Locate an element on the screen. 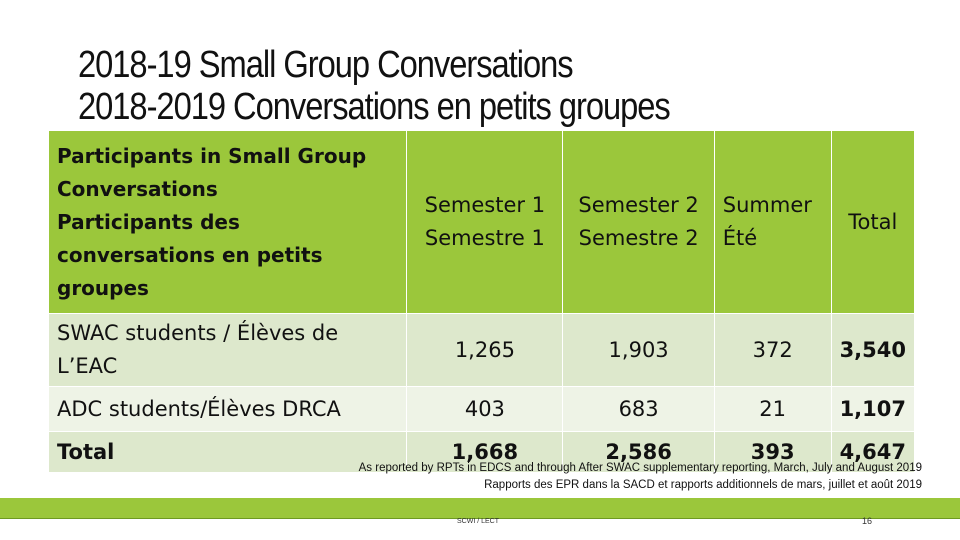 The height and width of the screenshot is (540, 960). column-header-fr: Semestre 1 is located at coordinates (484, 238).